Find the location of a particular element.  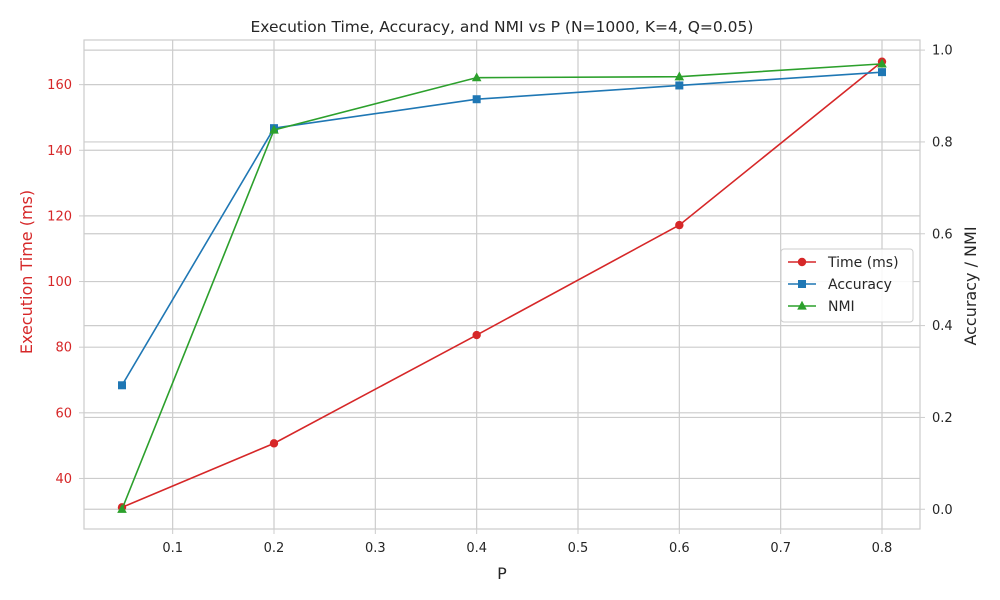

y-right-tick-label: 0.2 is located at coordinates (942, 418).